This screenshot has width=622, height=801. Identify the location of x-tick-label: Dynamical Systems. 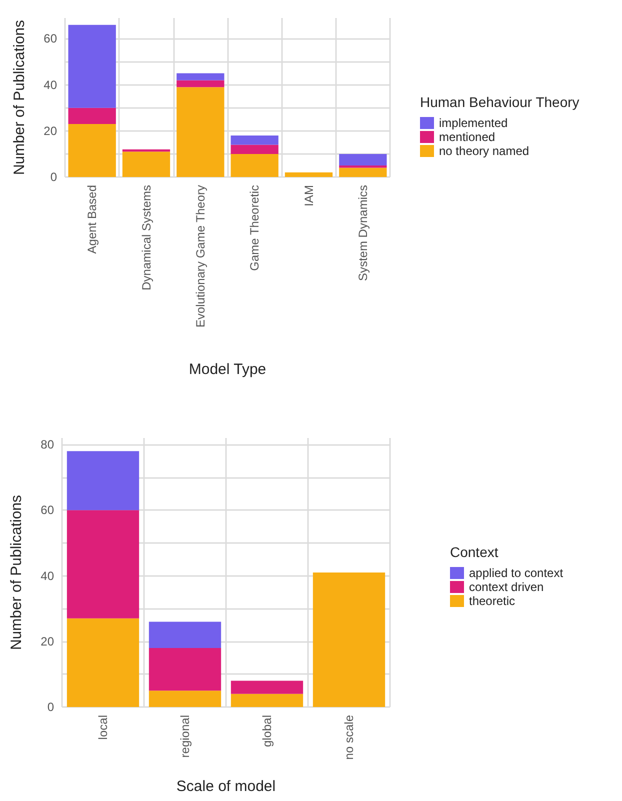
(146, 237).